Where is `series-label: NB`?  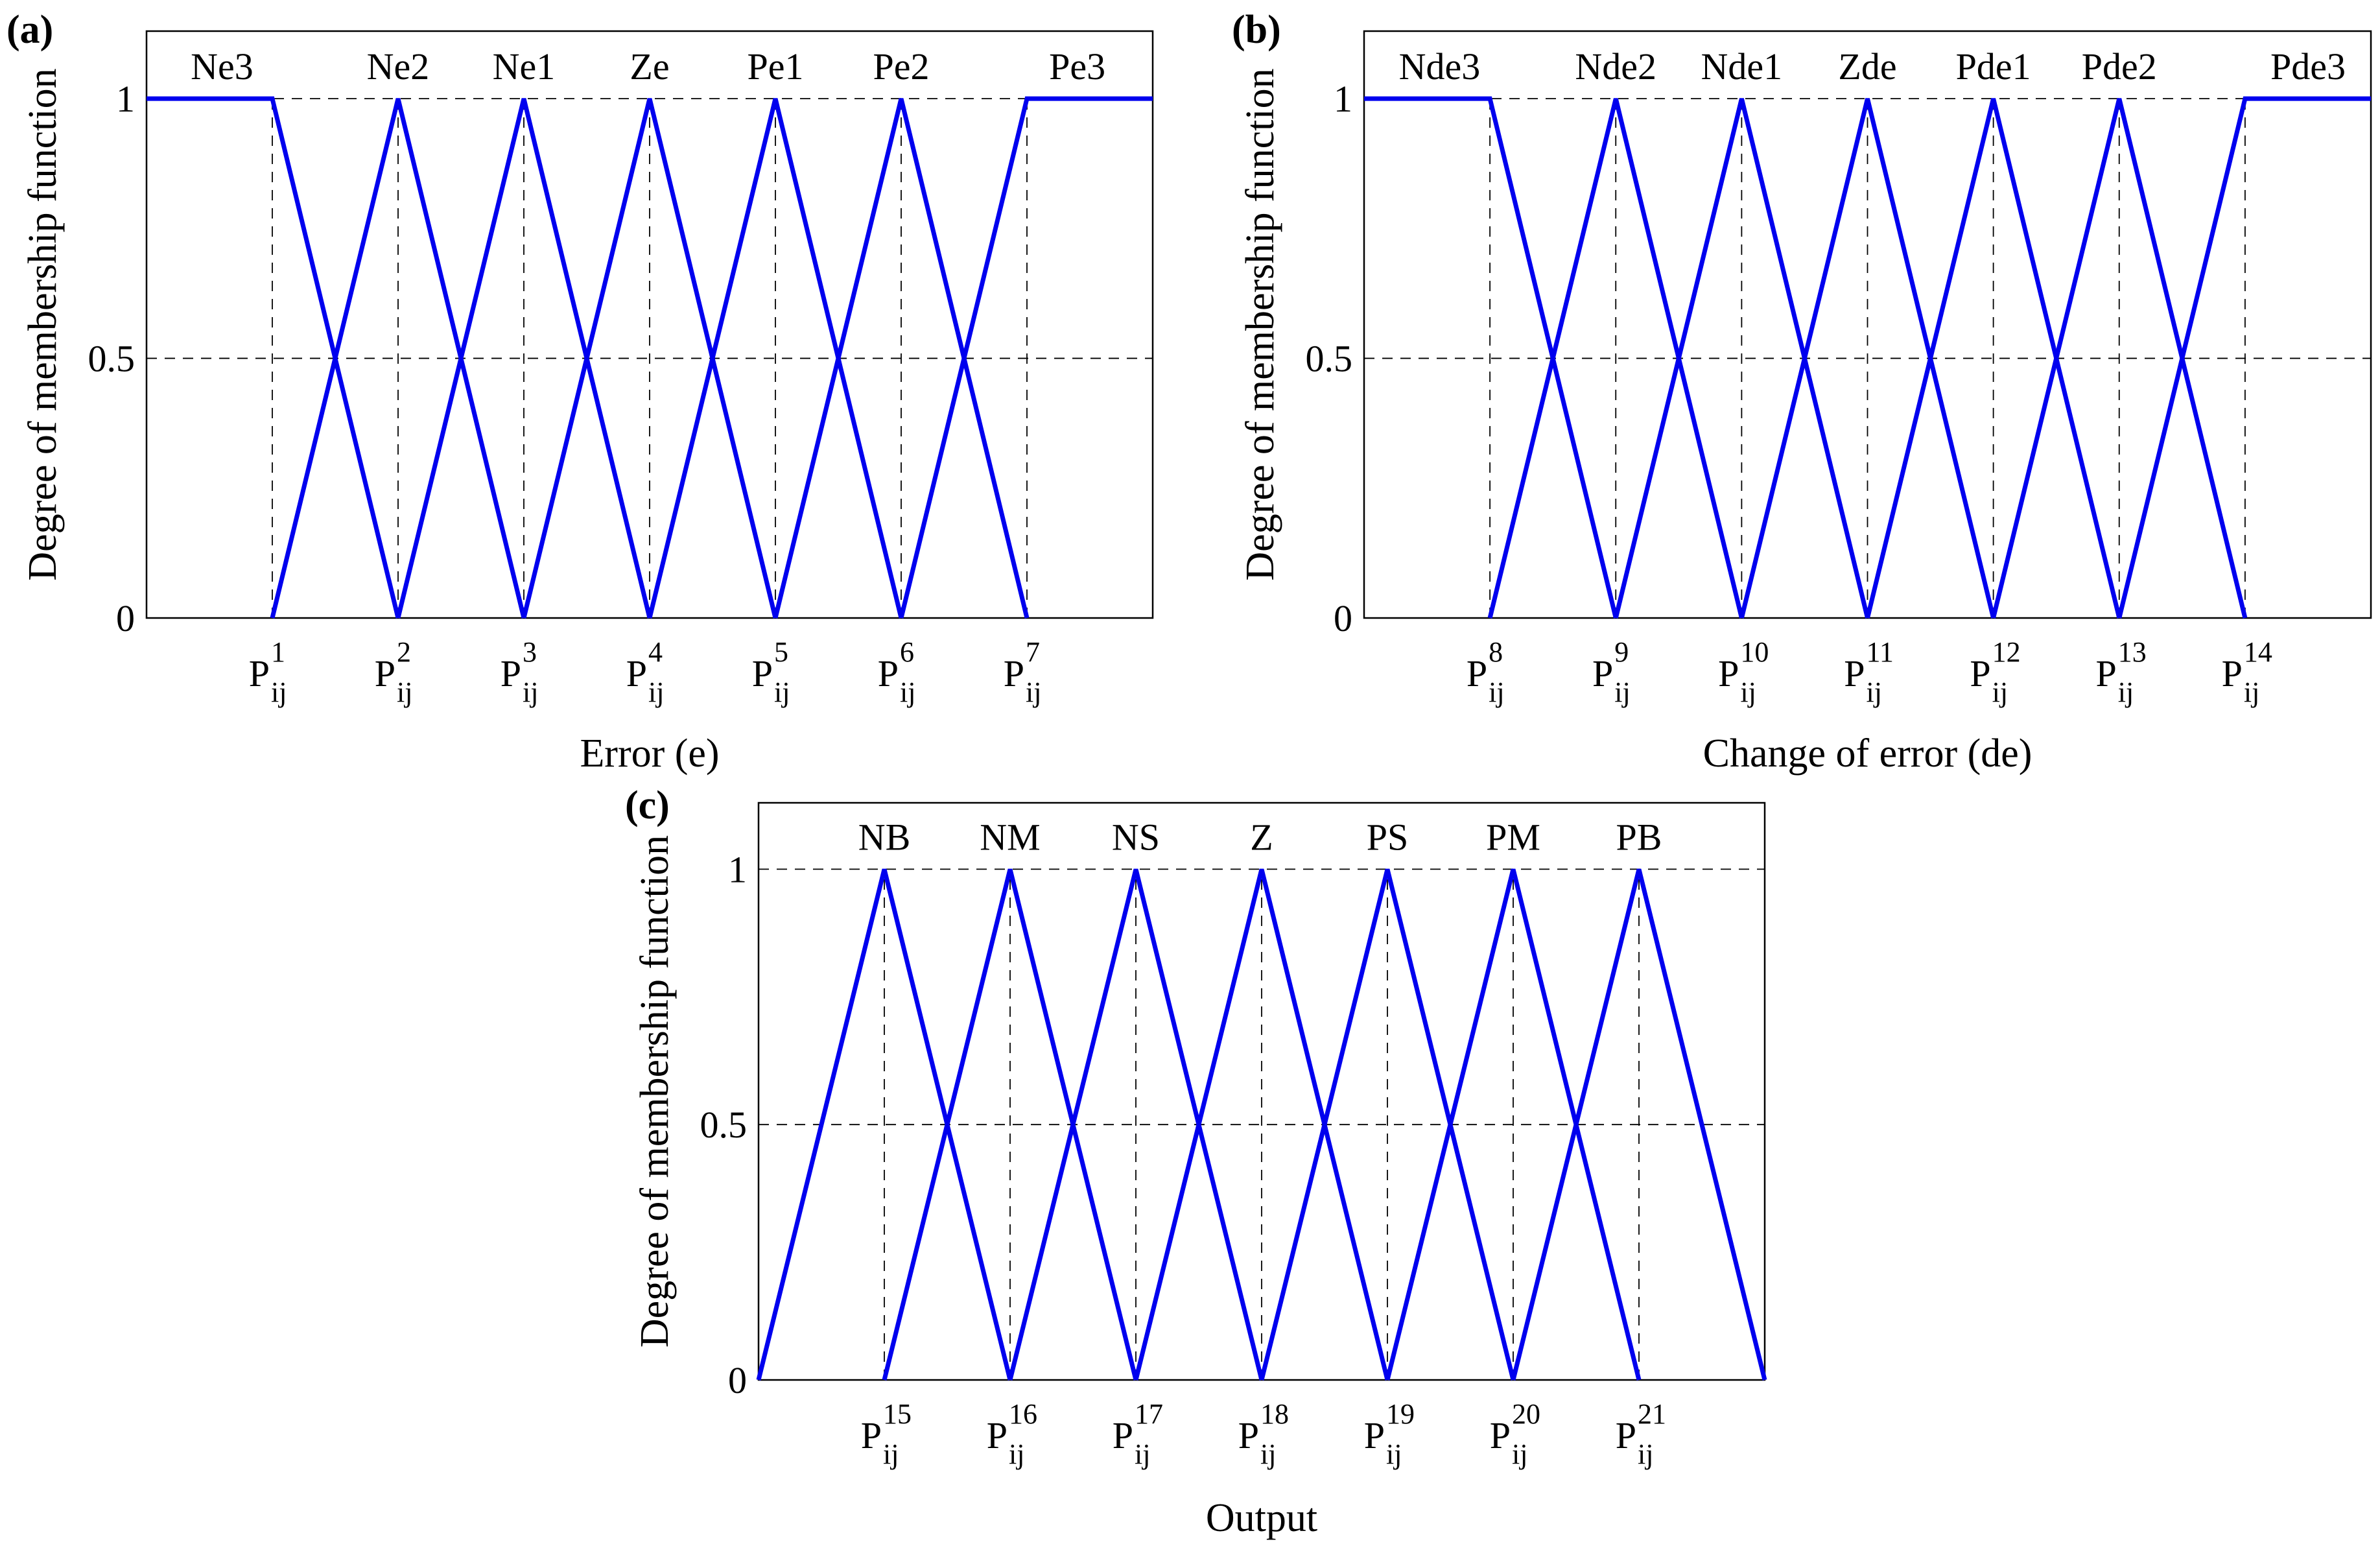 series-label: NB is located at coordinates (884, 837).